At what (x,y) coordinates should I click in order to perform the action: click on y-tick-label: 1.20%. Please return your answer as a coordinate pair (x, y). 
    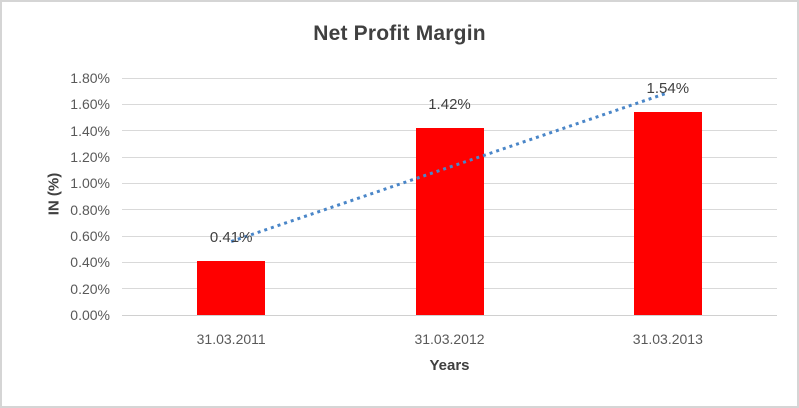
    Looking at the image, I should click on (90, 157).